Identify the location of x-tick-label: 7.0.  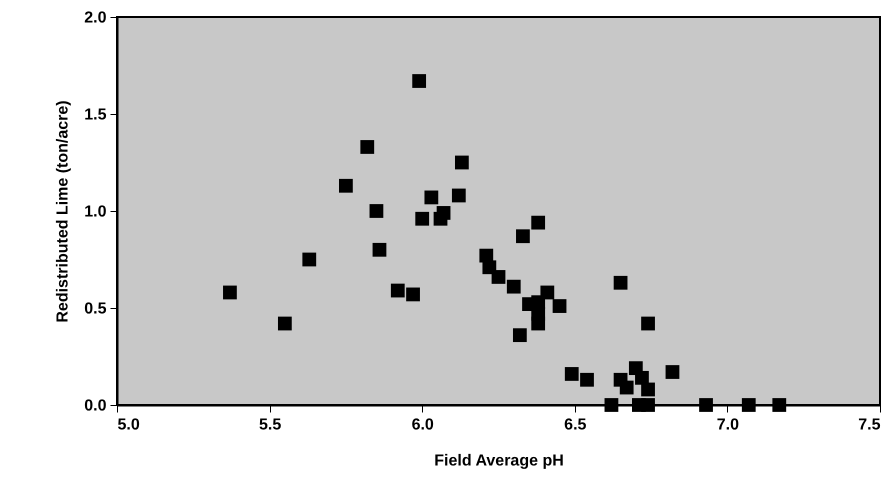
(728, 425).